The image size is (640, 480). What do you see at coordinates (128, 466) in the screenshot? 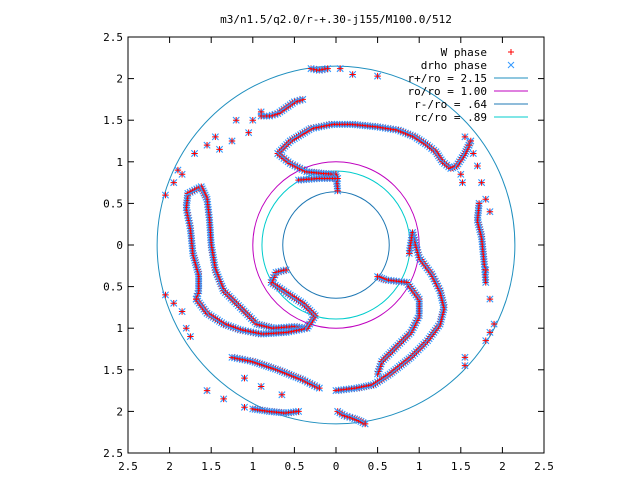
I see `x-tick-label-0: 2.5` at bounding box center [128, 466].